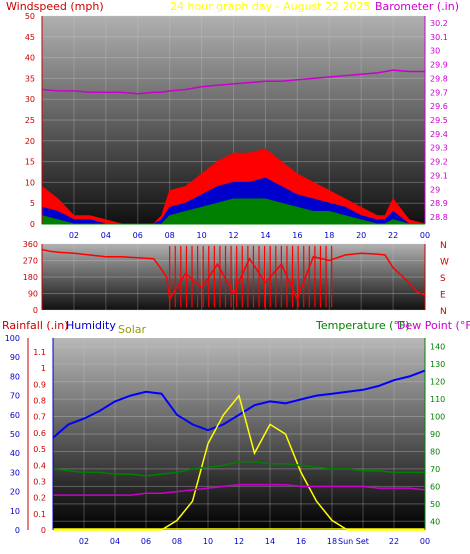 The width and height of the screenshot is (470, 554). What do you see at coordinates (233, 211) in the screenshot?
I see `wind-series-low` at bounding box center [233, 211].